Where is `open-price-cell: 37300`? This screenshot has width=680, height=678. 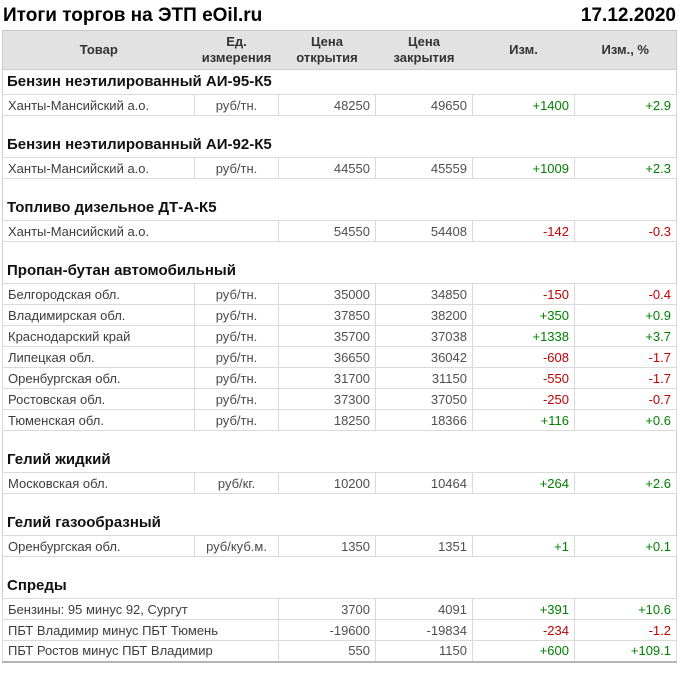 open-price-cell: 37300 is located at coordinates (327, 399).